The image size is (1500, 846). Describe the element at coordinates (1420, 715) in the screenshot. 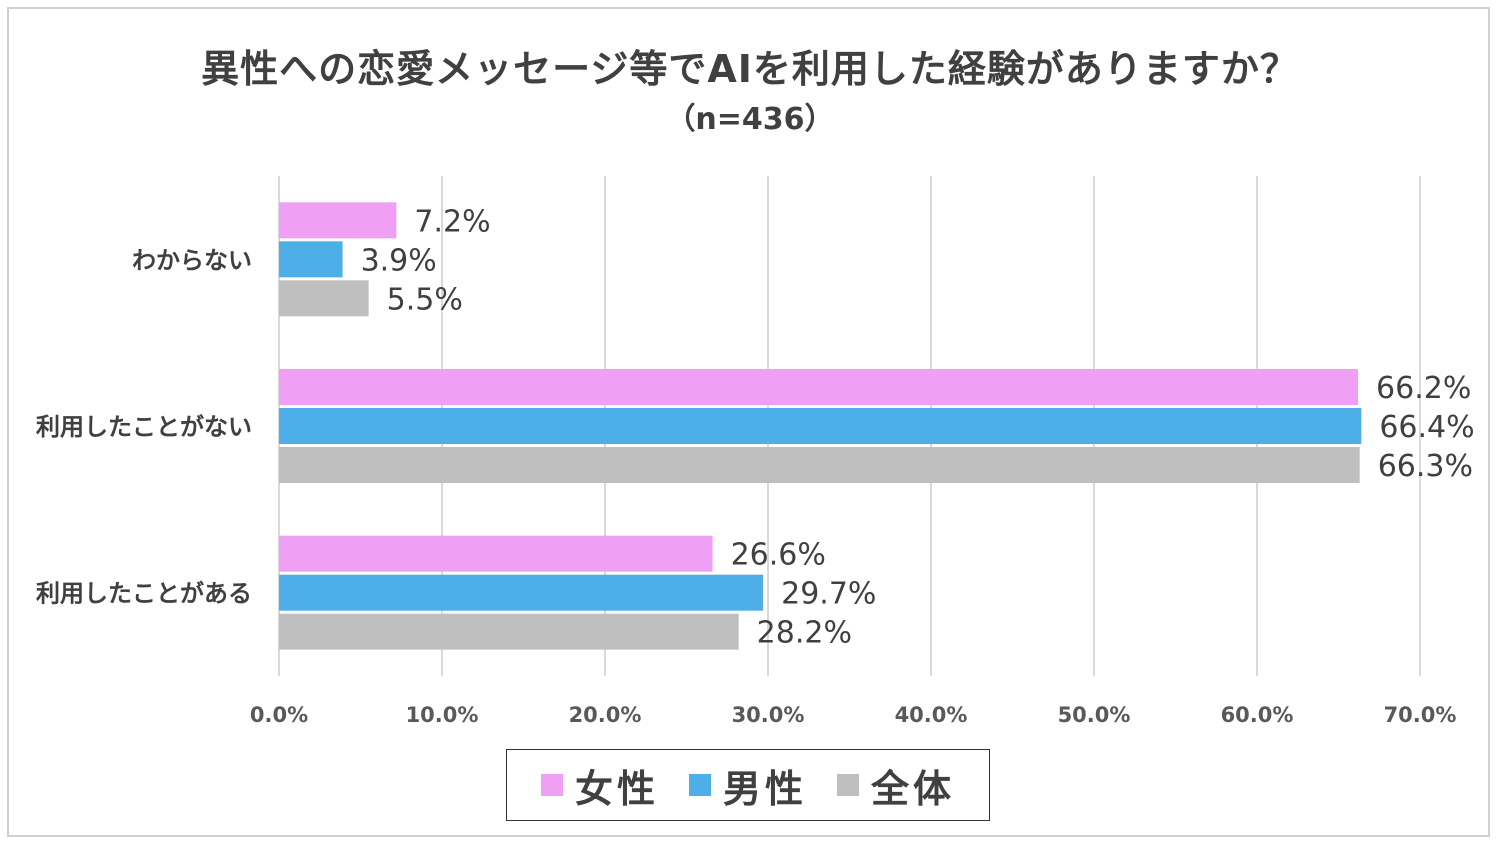

I see `x-tick-label: 70.0%` at that location.